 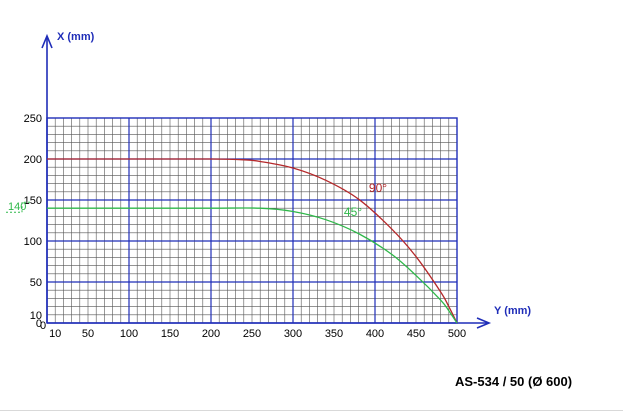 I want to click on x-origin-label: 0, so click(x=43, y=326).